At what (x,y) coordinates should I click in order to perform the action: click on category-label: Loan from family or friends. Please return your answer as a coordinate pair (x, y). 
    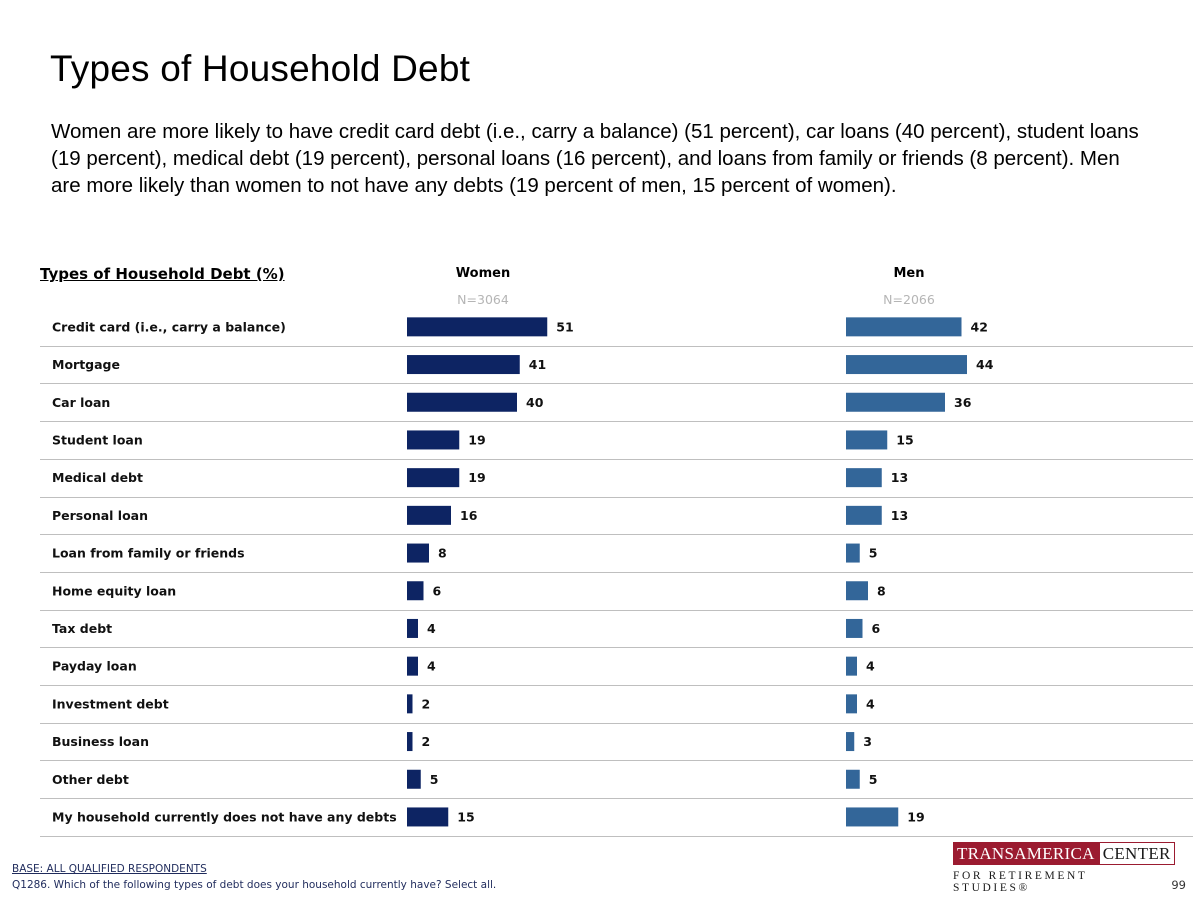
    Looking at the image, I should click on (148, 553).